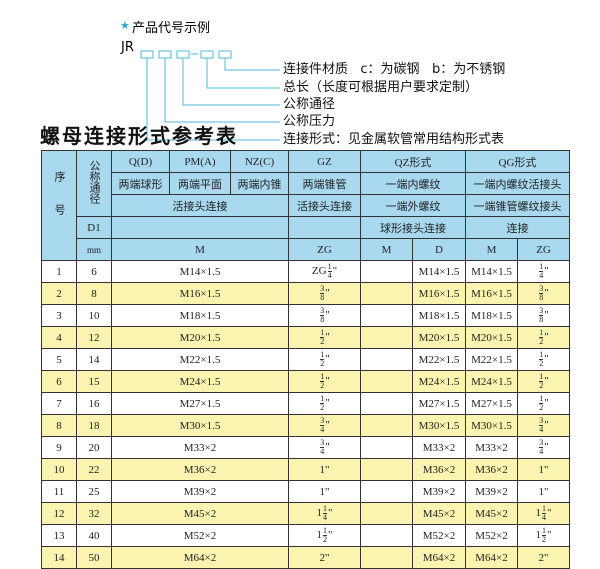  What do you see at coordinates (94, 491) in the screenshot?
I see `cell-d1: 25` at bounding box center [94, 491].